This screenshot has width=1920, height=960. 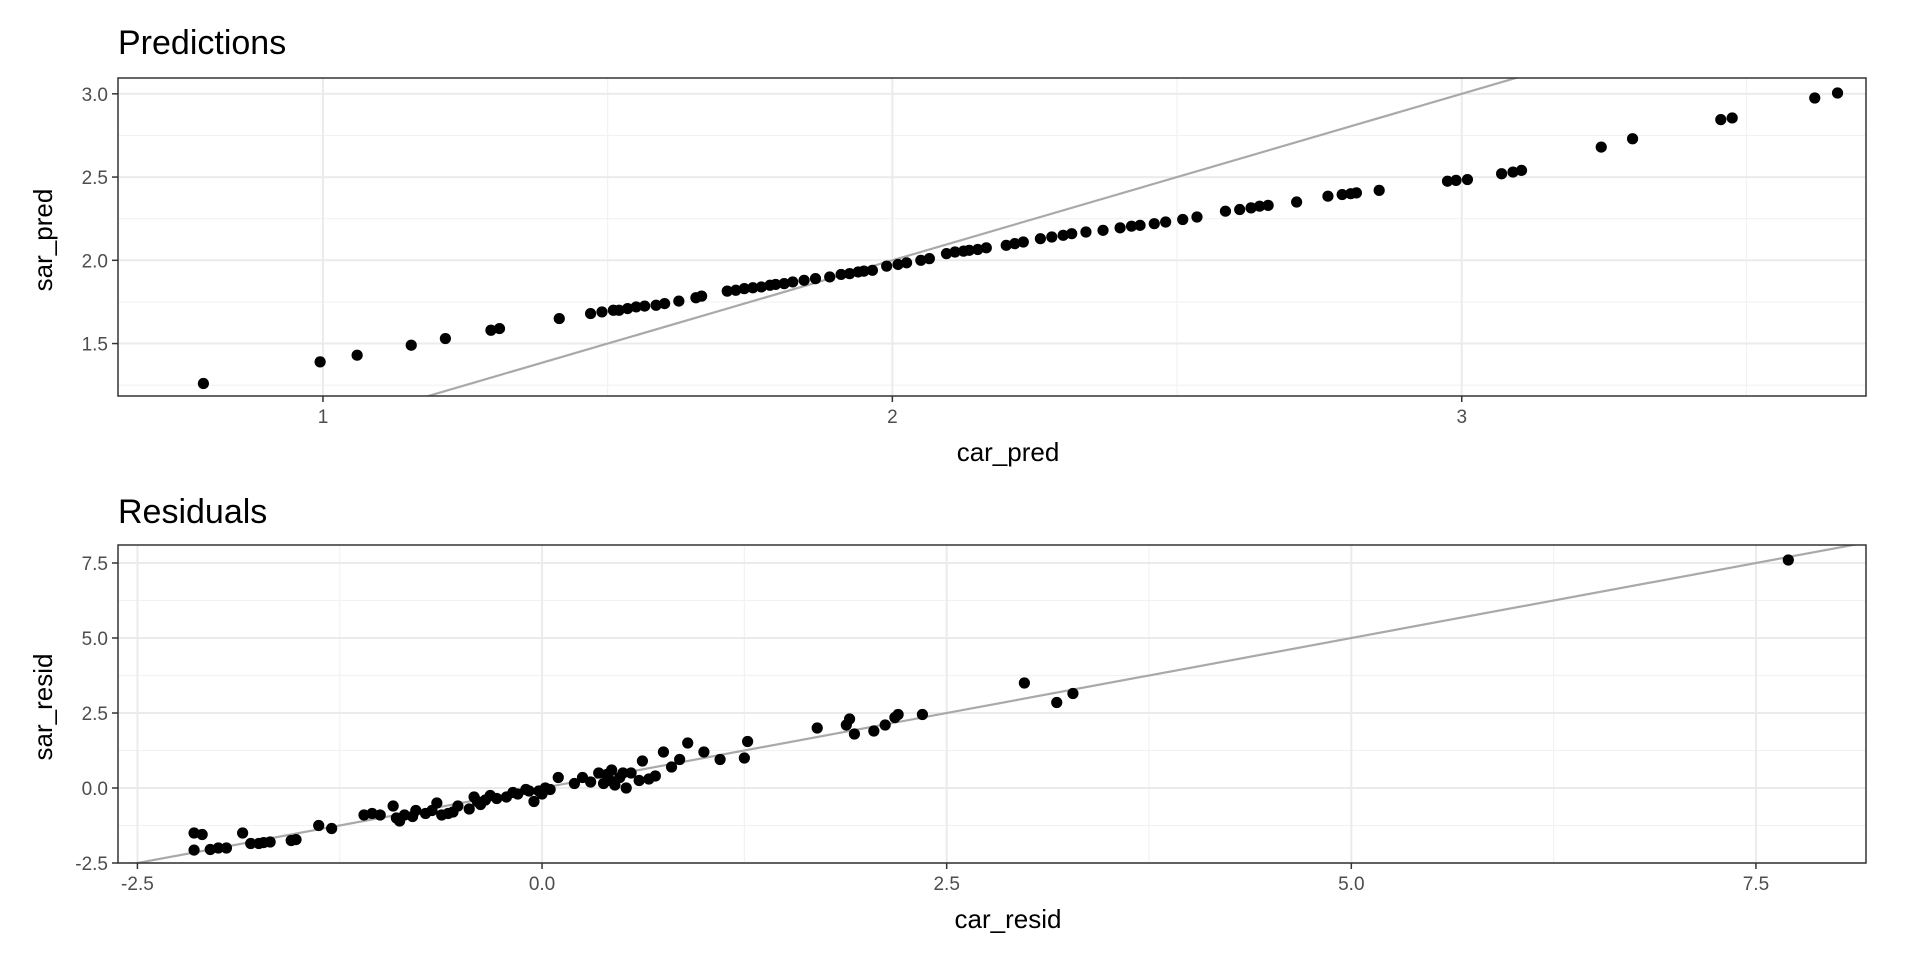 I want to click on residuals-x-axis-label: car_resid, so click(x=1008, y=919).